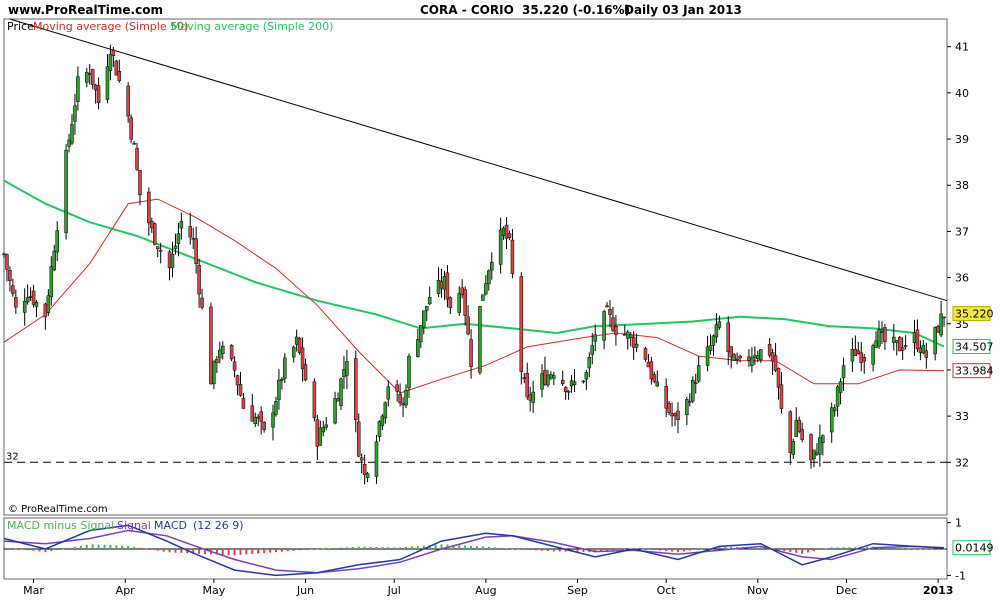  What do you see at coordinates (962, 185) in the screenshot?
I see `price-tick-label: 38` at bounding box center [962, 185].